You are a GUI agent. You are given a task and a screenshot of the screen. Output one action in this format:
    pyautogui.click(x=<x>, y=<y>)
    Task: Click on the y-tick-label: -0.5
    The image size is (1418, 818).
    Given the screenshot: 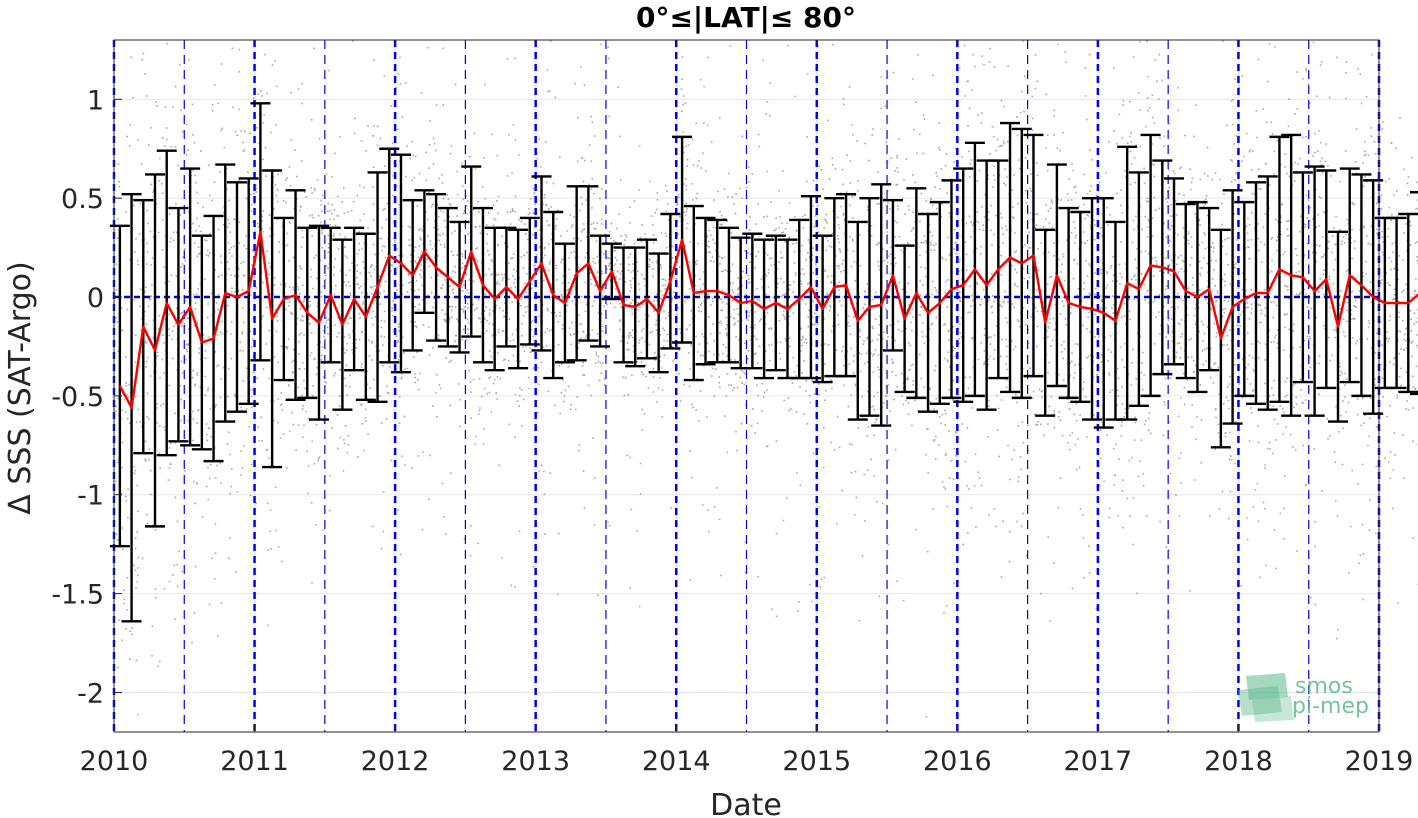 What is the action you would take?
    pyautogui.click(x=77, y=397)
    